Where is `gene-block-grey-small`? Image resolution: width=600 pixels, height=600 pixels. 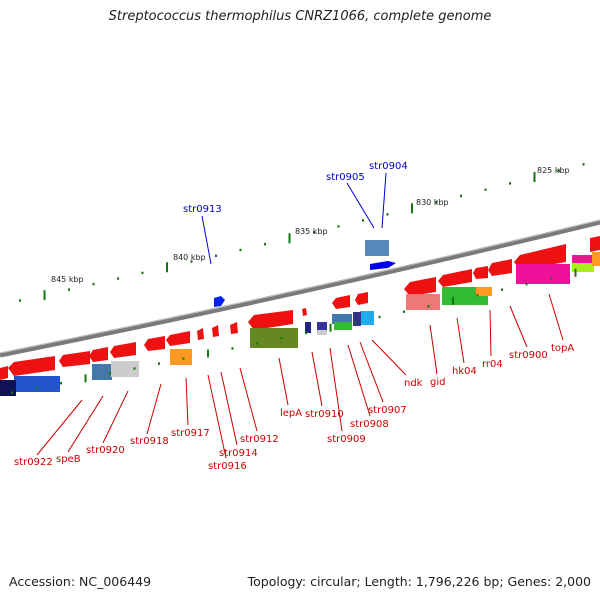 gene-block-grey-small is located at coordinates (322, 332).